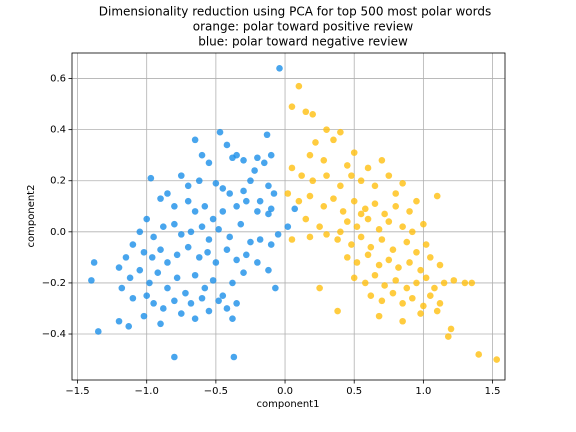 The height and width of the screenshot is (432, 576). What do you see at coordinates (54, 334) in the screenshot?
I see `y-tick-label: −0.4` at bounding box center [54, 334].